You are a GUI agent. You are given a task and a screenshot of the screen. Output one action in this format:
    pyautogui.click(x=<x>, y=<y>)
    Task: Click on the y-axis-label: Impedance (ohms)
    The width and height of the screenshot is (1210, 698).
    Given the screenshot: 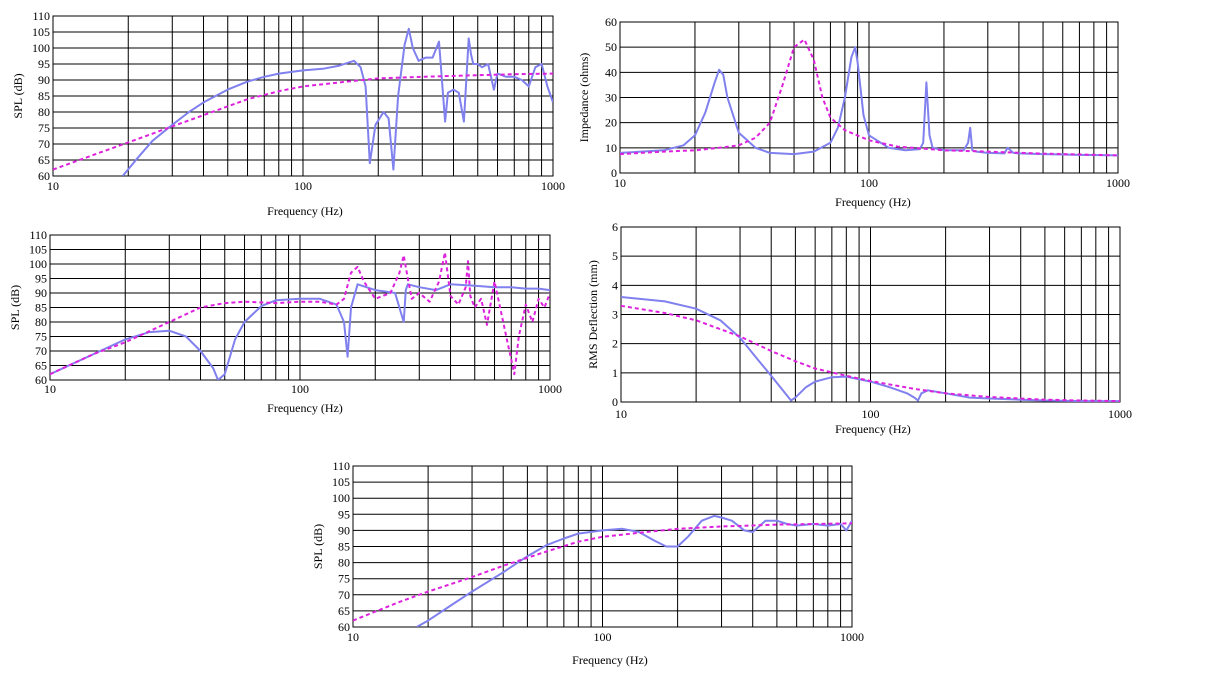 What is the action you would take?
    pyautogui.click(x=584, y=98)
    